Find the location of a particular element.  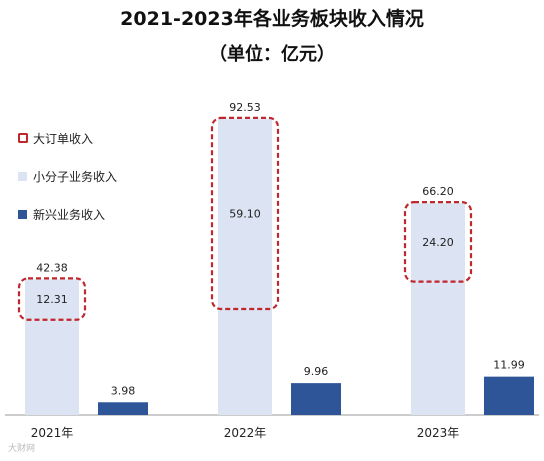

legend-label-small-order: 小分子业务收入 is located at coordinates (75, 176).